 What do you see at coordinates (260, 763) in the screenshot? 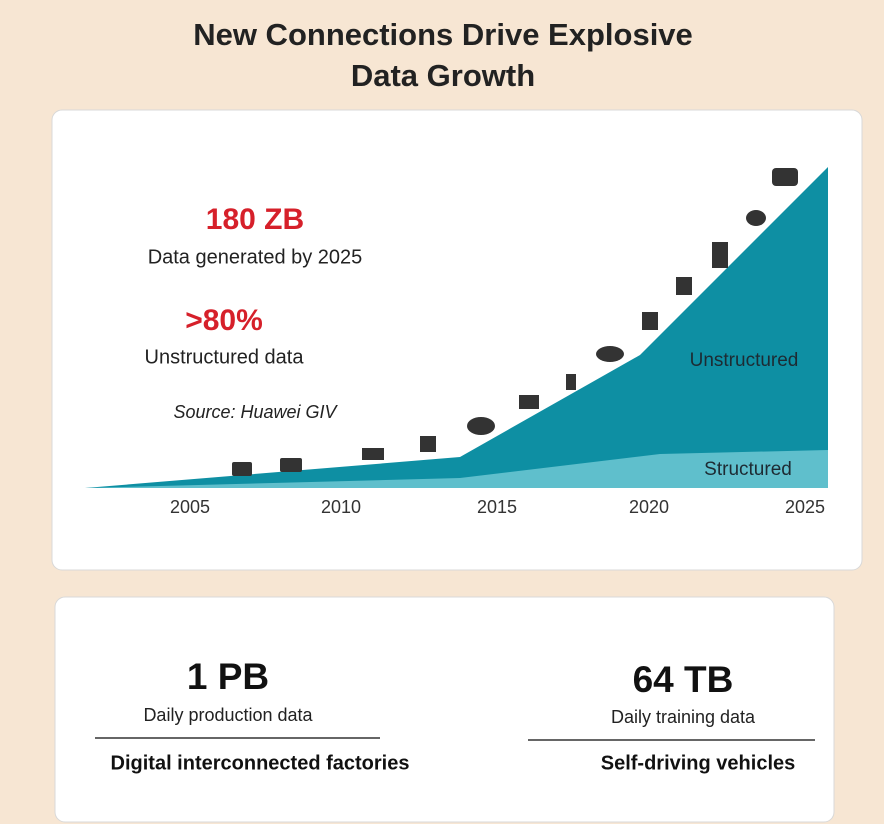
I see `stat-context: Digital interconnected factories` at bounding box center [260, 763].